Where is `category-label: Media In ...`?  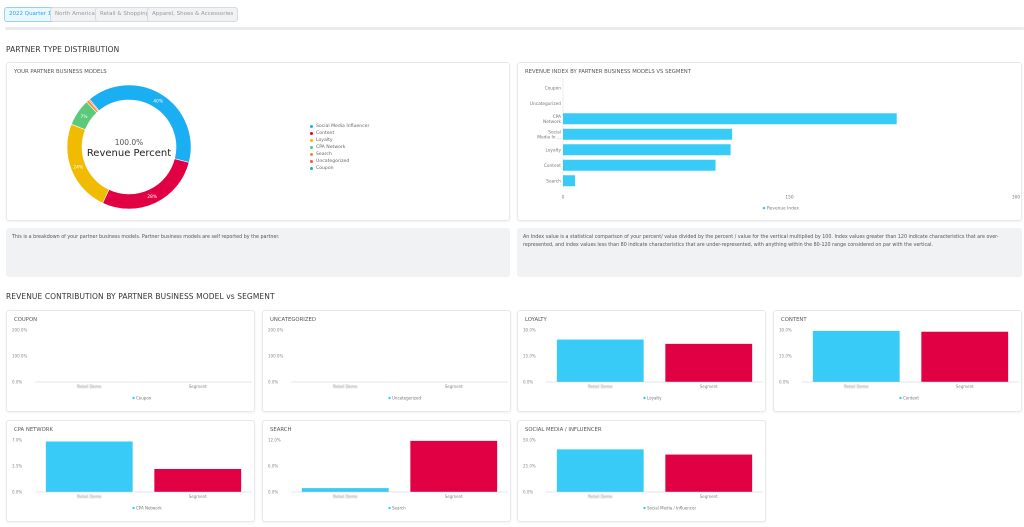
category-label: Media In ... is located at coordinates (549, 137).